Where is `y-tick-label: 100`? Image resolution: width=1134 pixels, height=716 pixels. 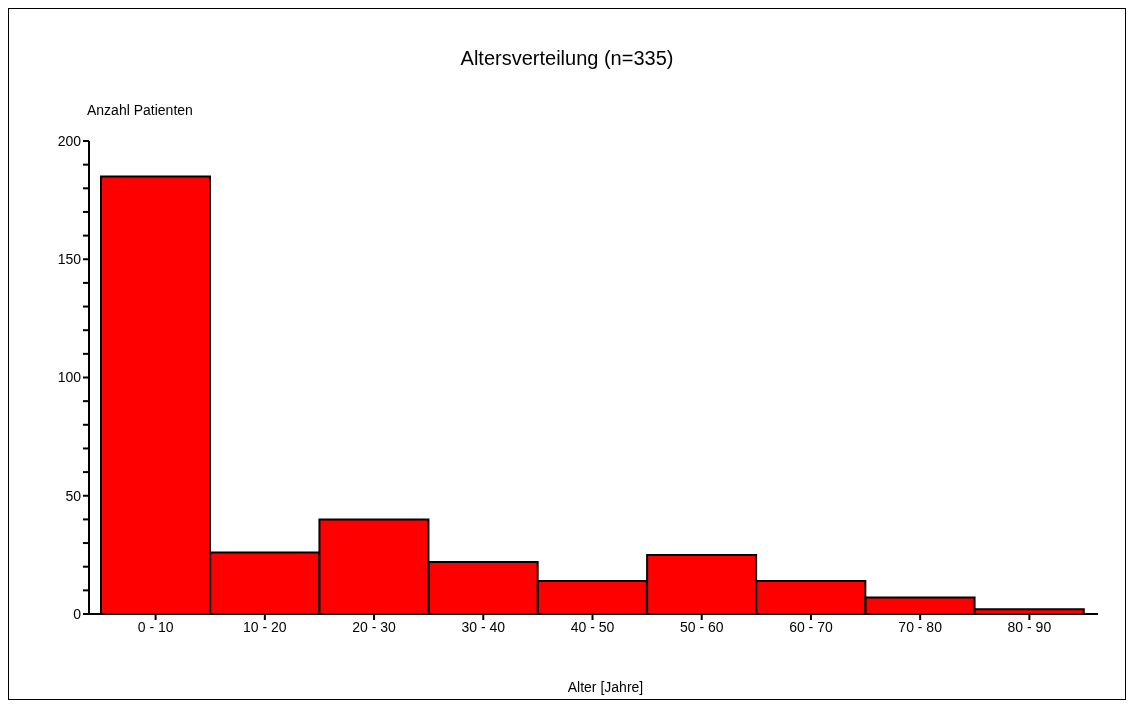 y-tick-label: 100 is located at coordinates (69, 377).